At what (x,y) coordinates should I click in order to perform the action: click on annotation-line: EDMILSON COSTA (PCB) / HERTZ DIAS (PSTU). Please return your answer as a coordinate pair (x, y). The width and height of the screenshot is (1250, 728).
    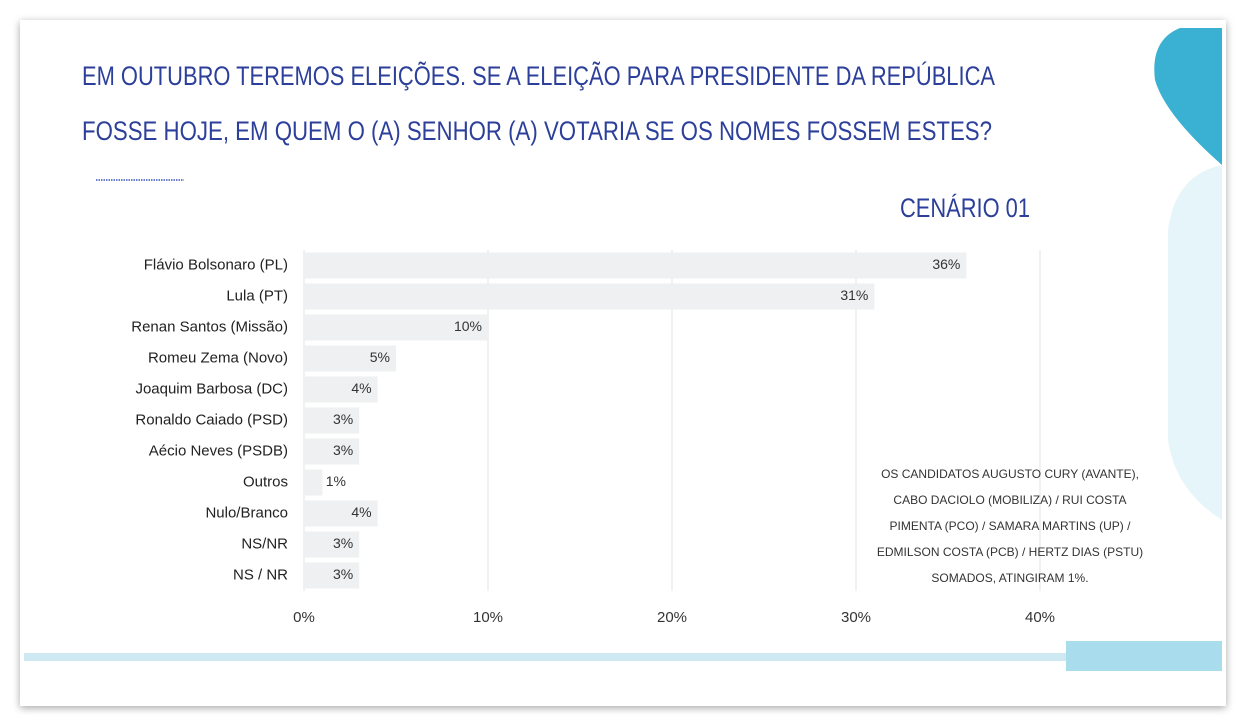
    Looking at the image, I should click on (1010, 552).